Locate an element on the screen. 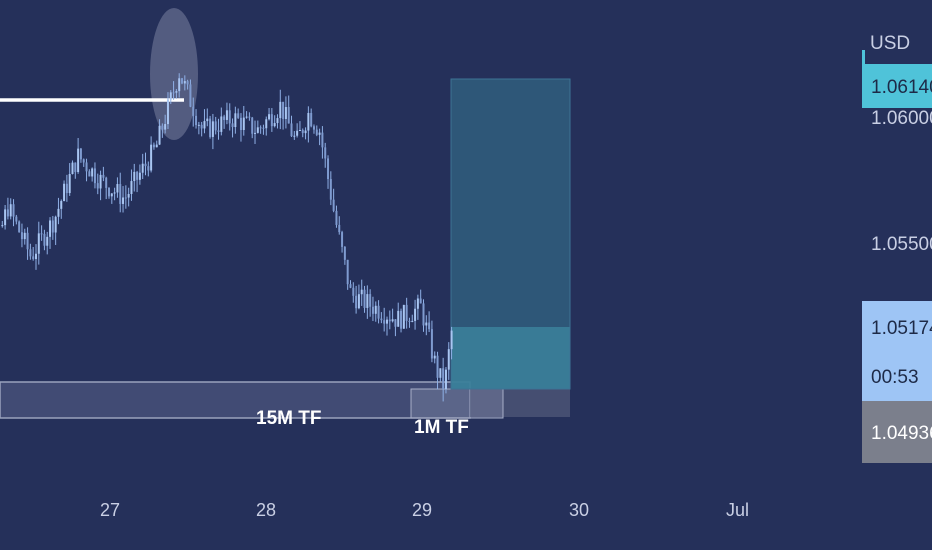 The image size is (932, 550). x-tick-27: 27 is located at coordinates (110, 510).